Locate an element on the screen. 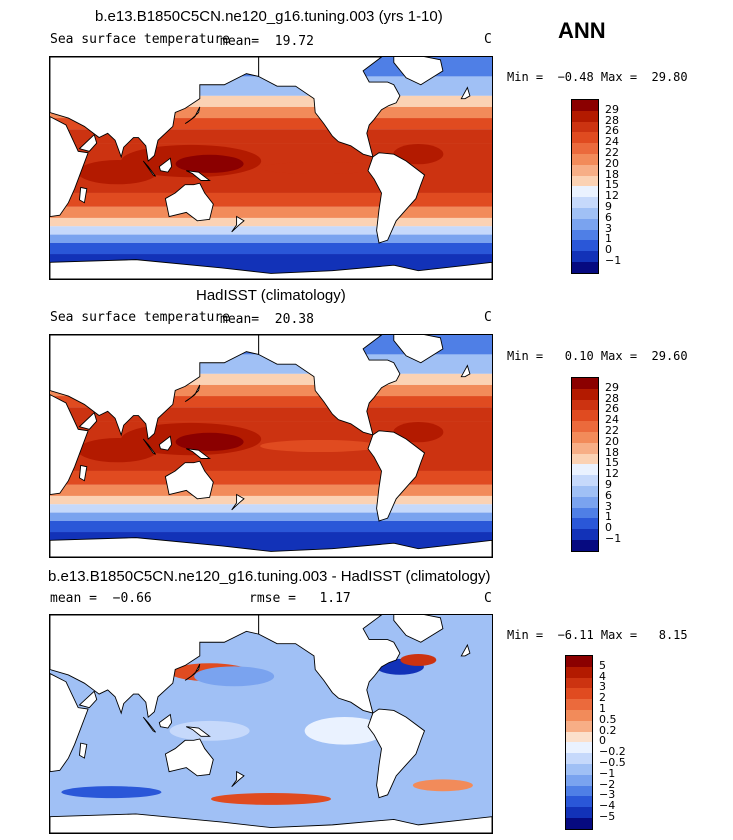 The height and width of the screenshot is (840, 733). madagascar-landmass is located at coordinates (83, 473).